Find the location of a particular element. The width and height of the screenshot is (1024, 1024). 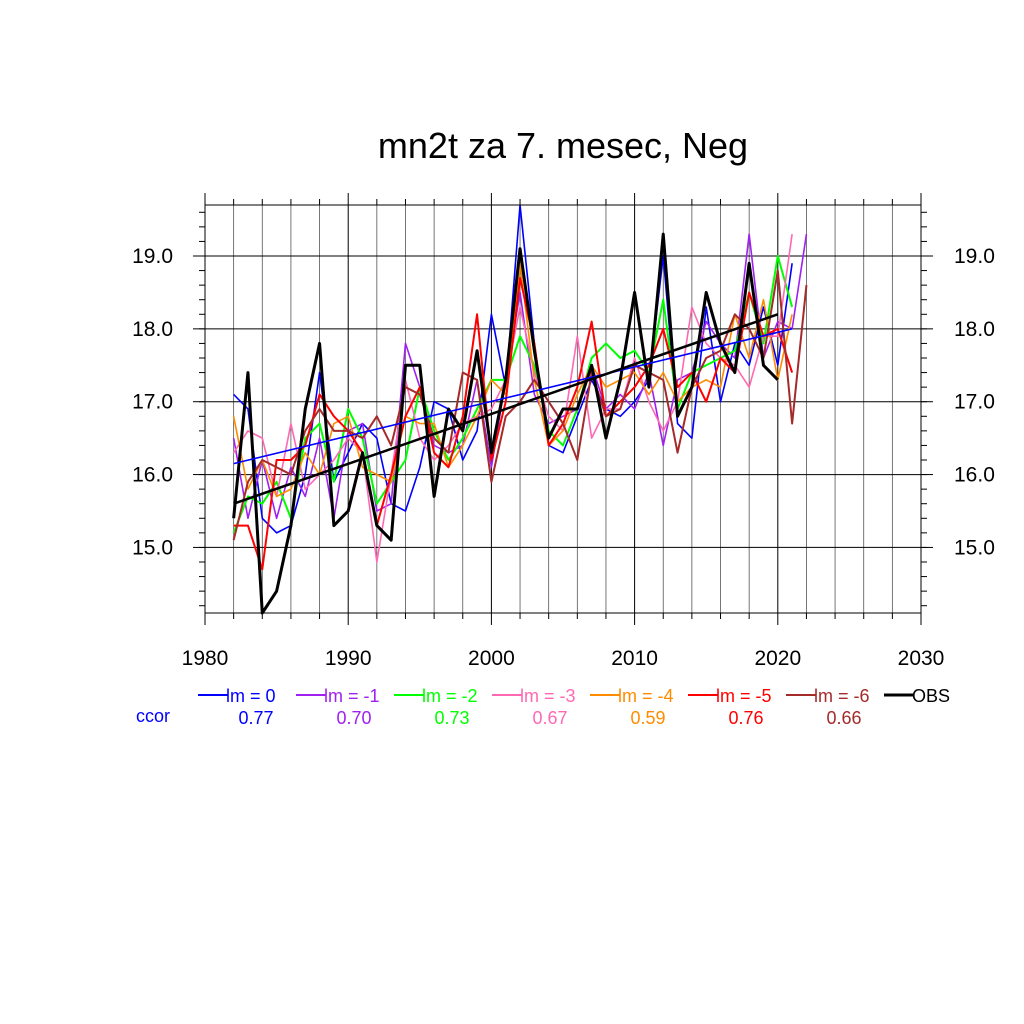

x-tick-label: 1980 is located at coordinates (205, 658).